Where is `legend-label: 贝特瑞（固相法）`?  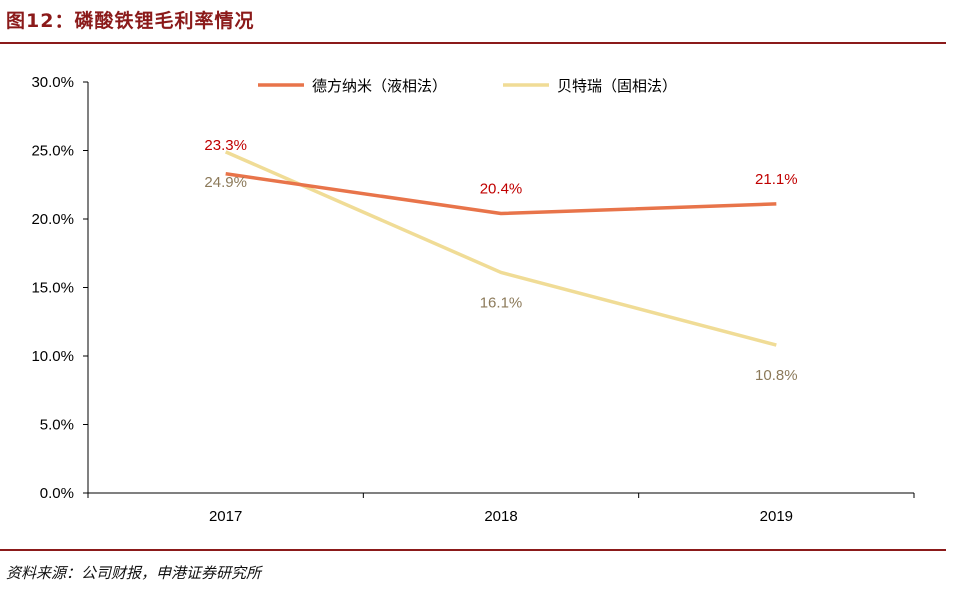 legend-label: 贝特瑞（固相法） is located at coordinates (617, 86).